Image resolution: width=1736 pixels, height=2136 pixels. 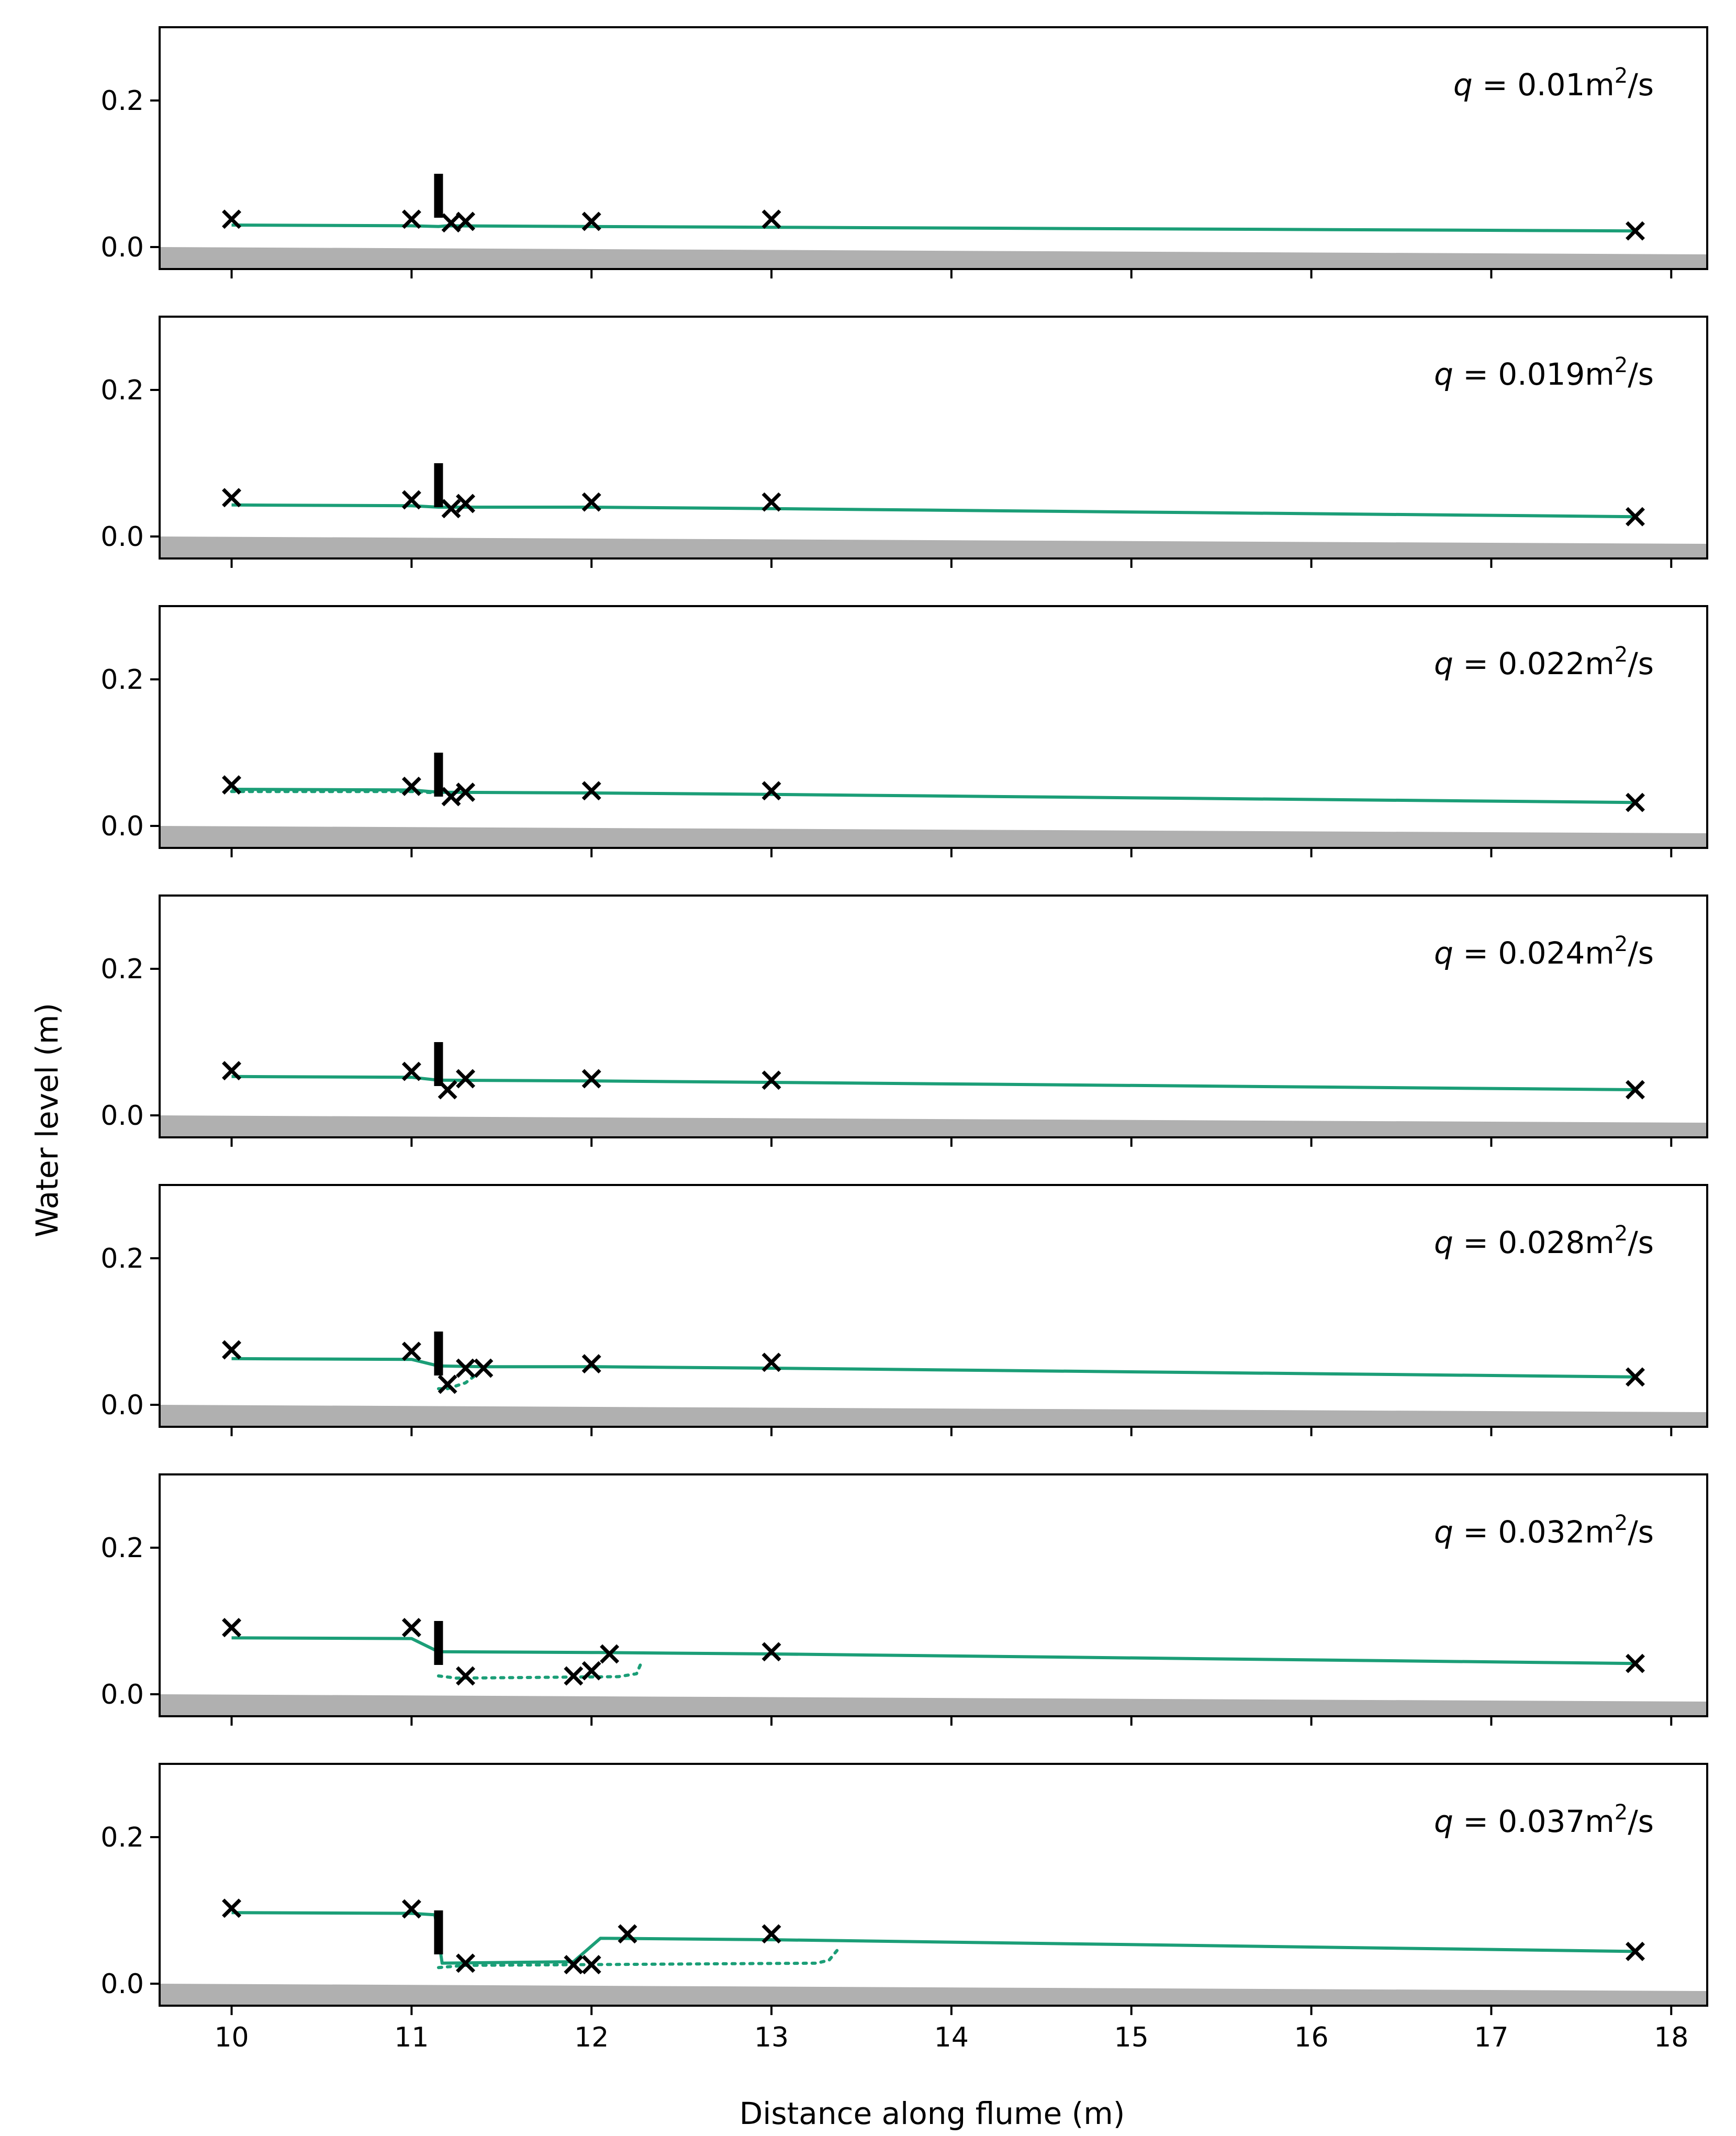 I want to click on x-tick-label: 15, so click(x=1131, y=2037).